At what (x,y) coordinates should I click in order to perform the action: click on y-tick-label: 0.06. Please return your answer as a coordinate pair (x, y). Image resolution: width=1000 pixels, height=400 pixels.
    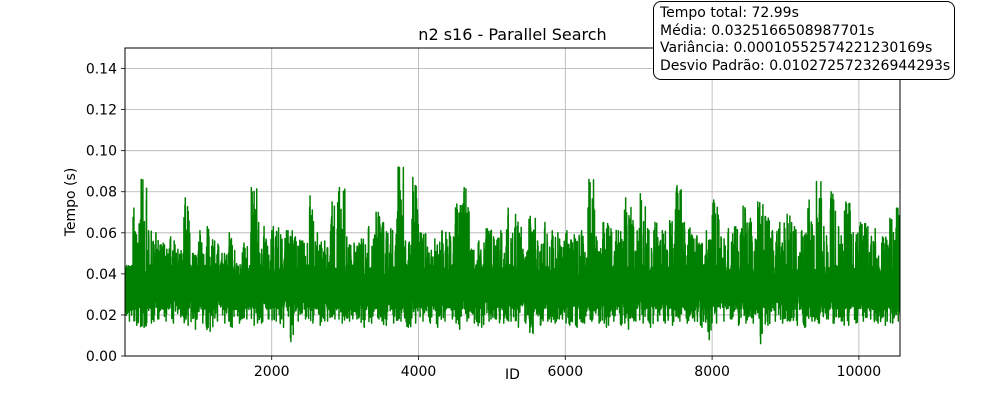
    Looking at the image, I should click on (101, 234).